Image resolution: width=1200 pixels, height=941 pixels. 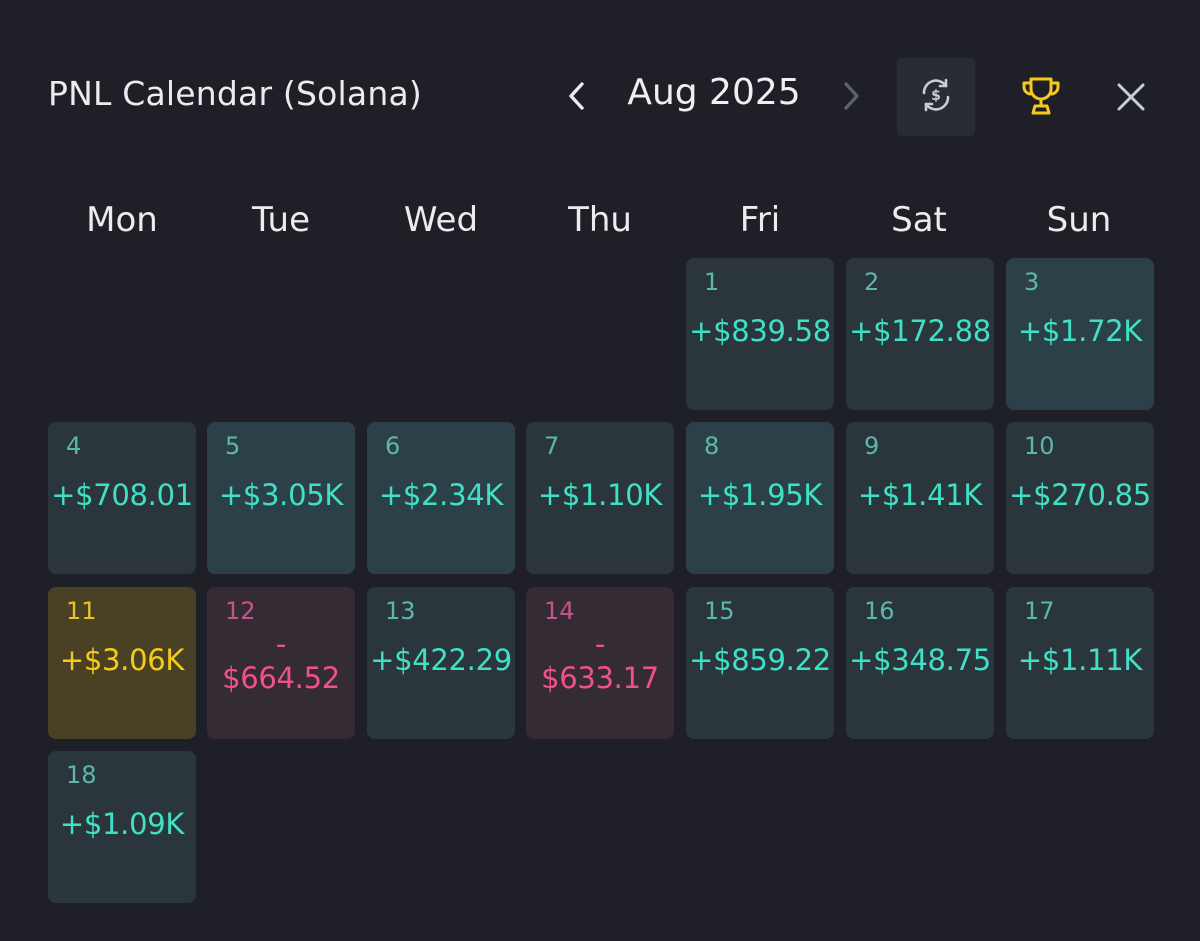 I want to click on close-icon, so click(x=1131, y=99).